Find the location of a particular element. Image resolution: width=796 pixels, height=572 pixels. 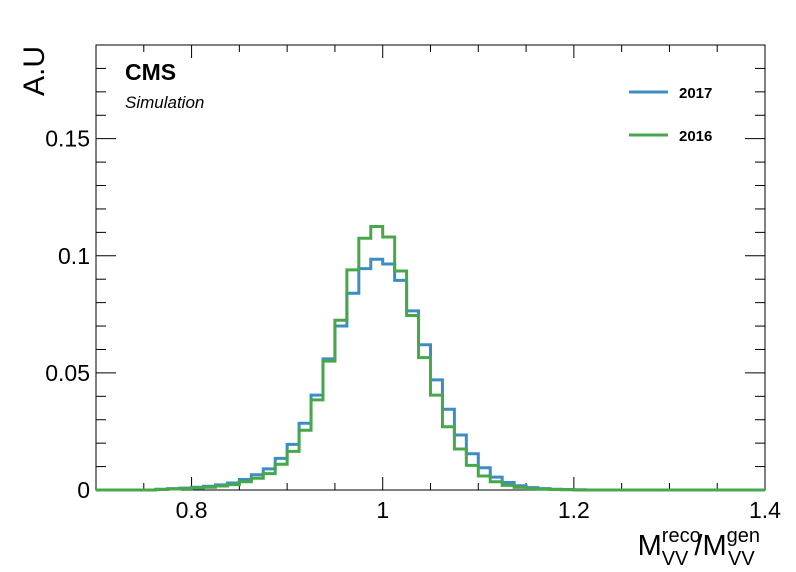

cms-label: CMS is located at coordinates (150, 72).